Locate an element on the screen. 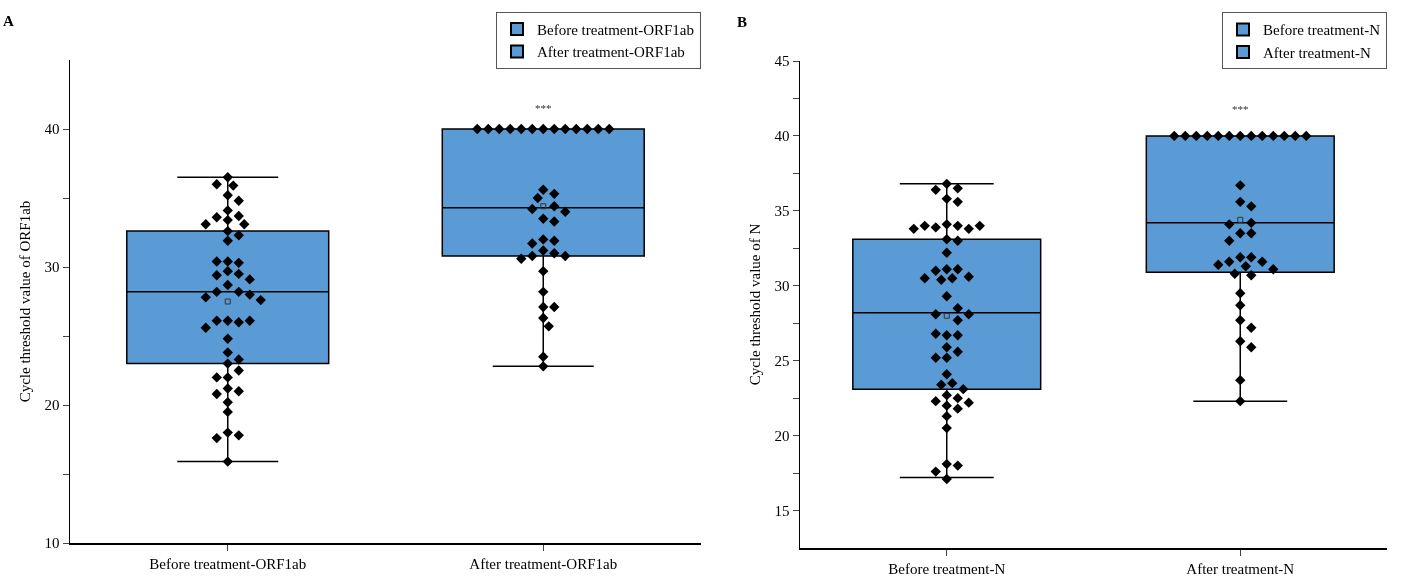 The width and height of the screenshot is (1427, 583). y-tick-label: 45 is located at coordinates (782, 61).